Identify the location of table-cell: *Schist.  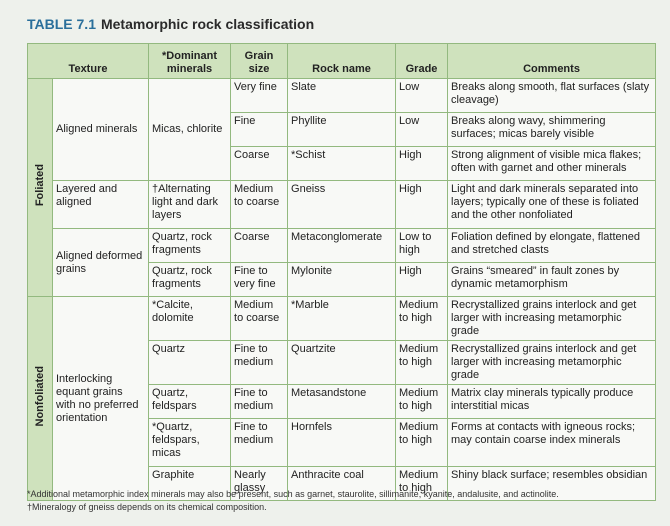
(342, 163).